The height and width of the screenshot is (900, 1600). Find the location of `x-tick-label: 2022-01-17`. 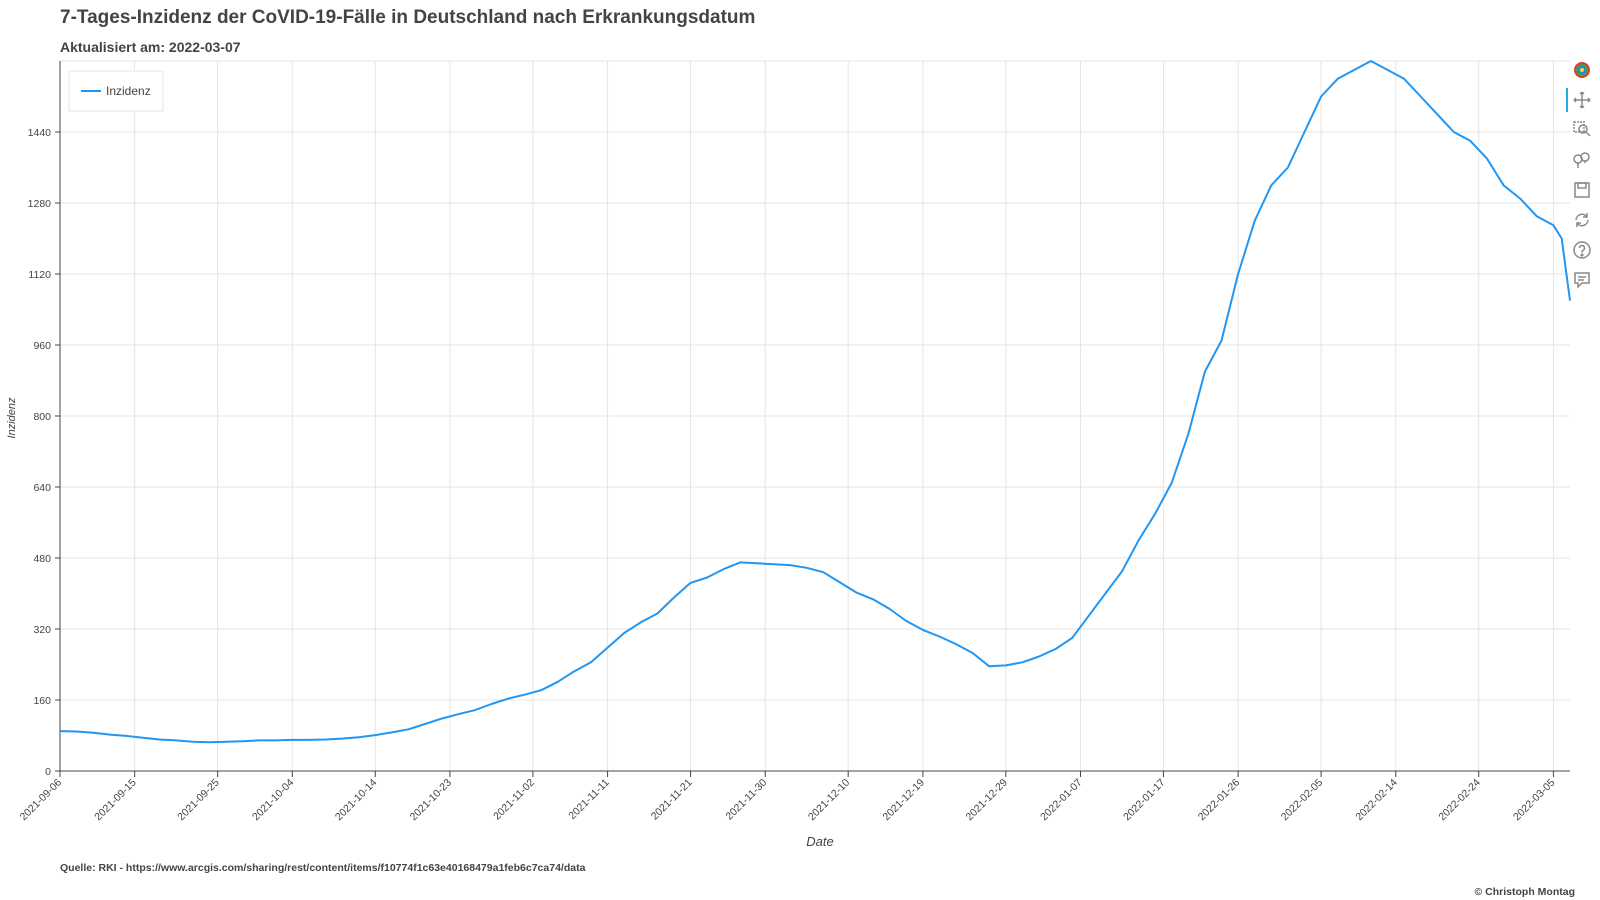

x-tick-label: 2022-01-17 is located at coordinates (1144, 800).